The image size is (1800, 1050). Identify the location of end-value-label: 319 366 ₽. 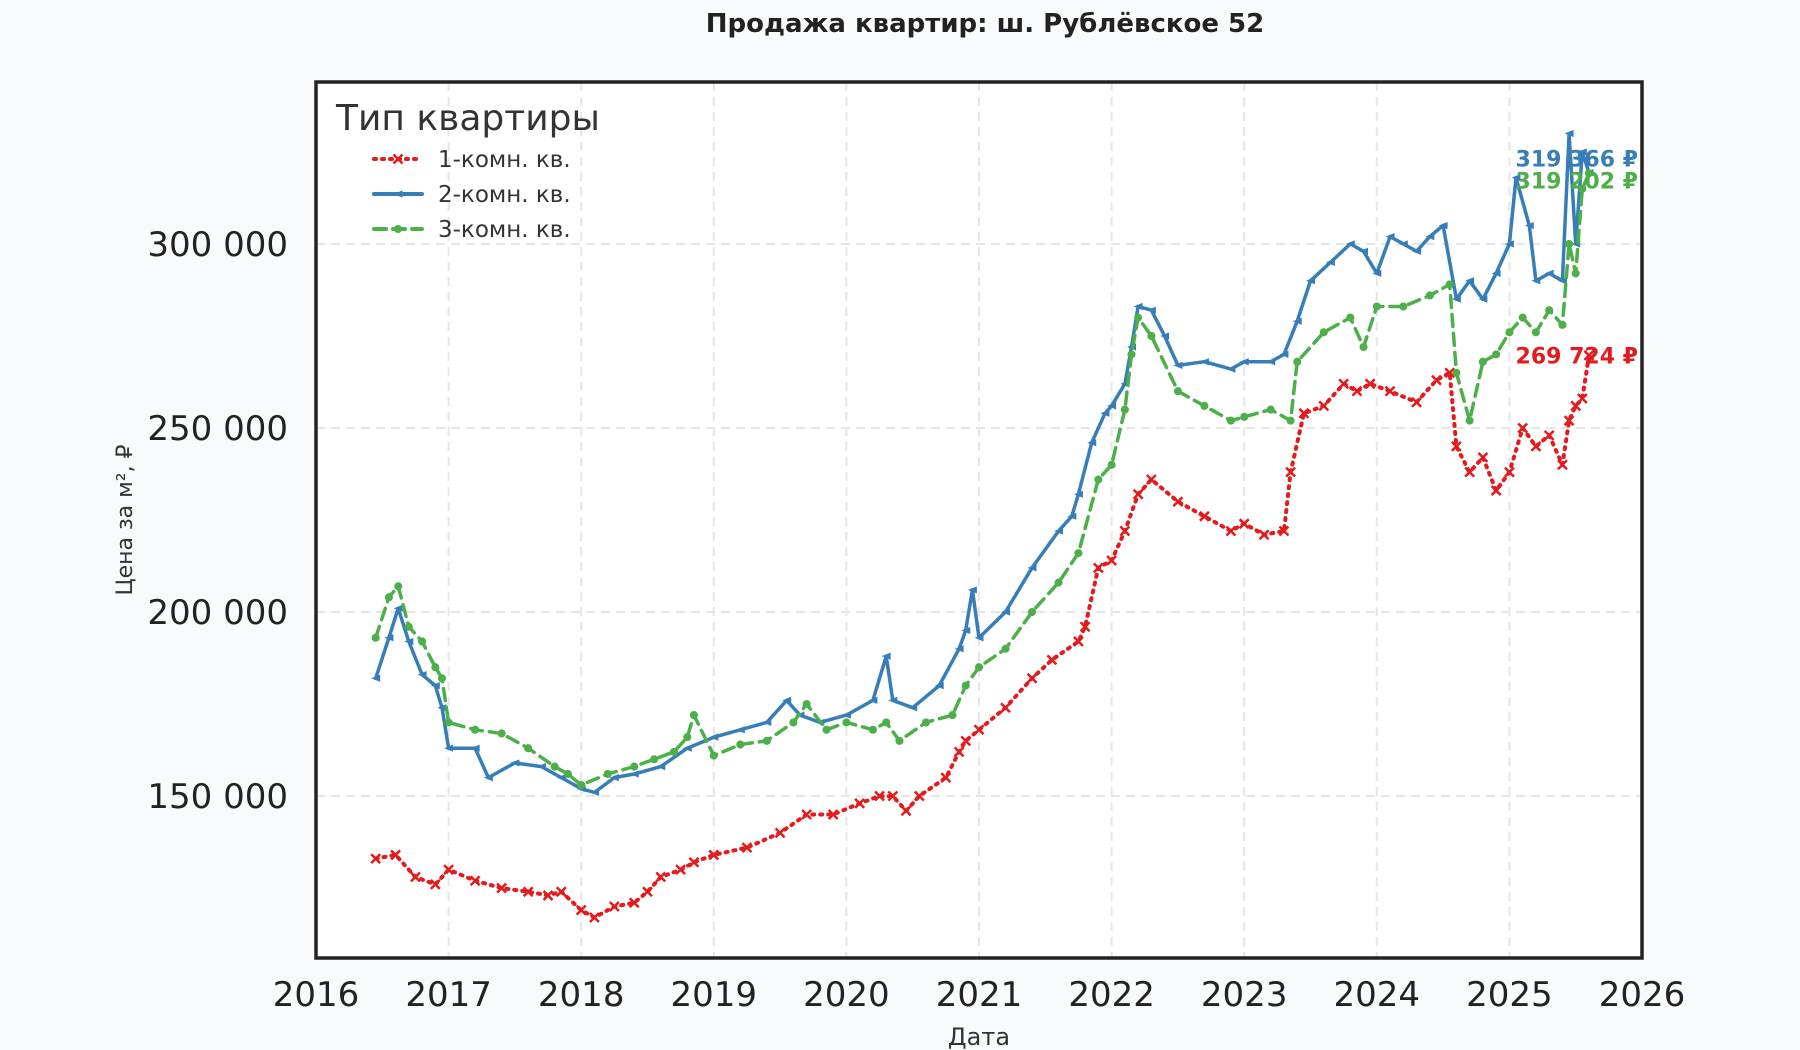
(1577, 160).